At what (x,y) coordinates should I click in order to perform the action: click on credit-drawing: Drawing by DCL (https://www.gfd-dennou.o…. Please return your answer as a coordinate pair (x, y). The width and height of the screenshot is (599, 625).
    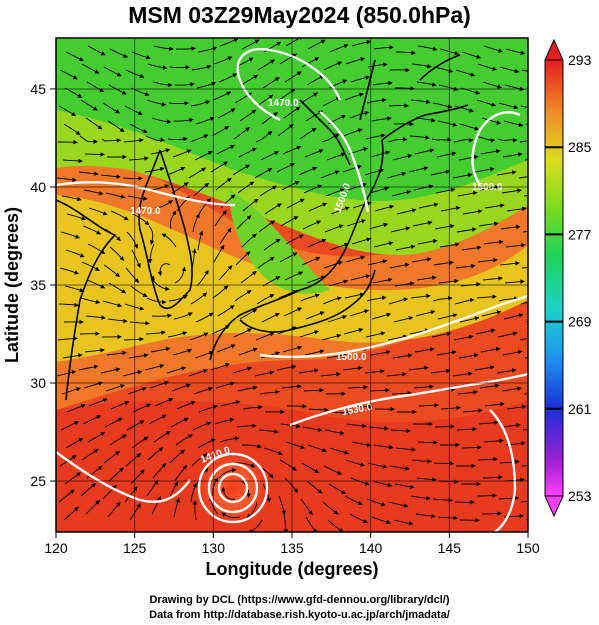
    Looking at the image, I should click on (299, 600).